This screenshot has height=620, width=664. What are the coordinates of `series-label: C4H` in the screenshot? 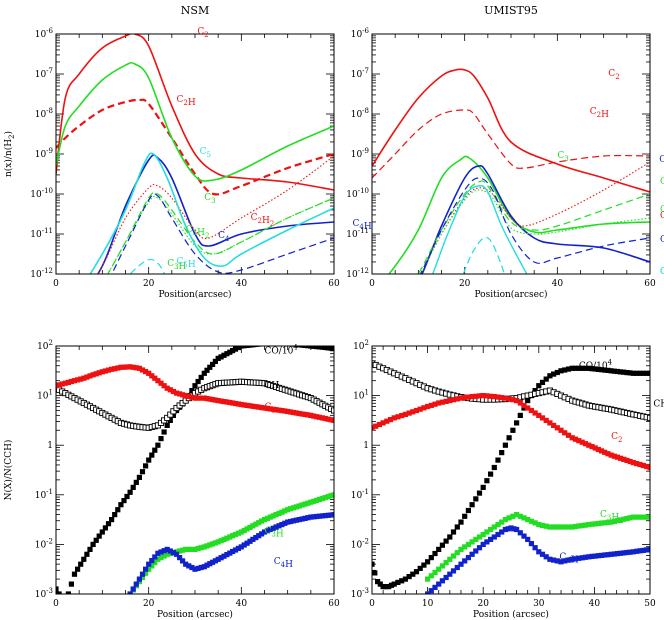 It's located at (283, 563).